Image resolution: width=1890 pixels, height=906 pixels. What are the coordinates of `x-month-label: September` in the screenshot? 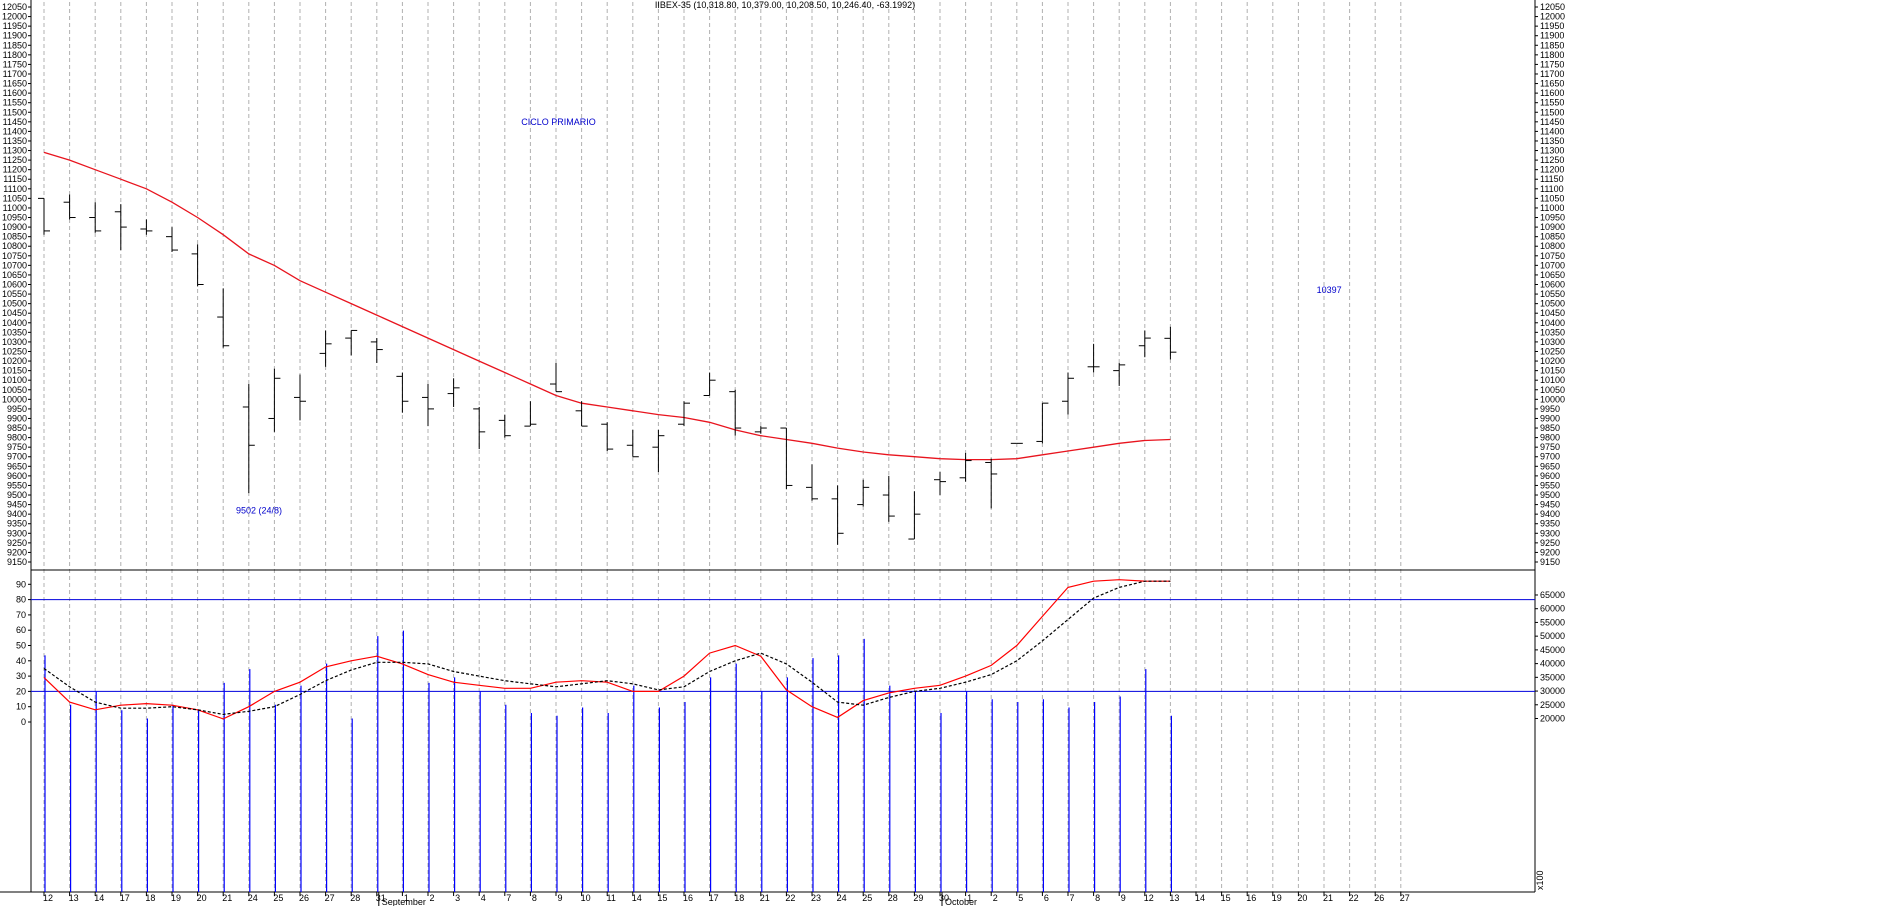 It's located at (404, 901).